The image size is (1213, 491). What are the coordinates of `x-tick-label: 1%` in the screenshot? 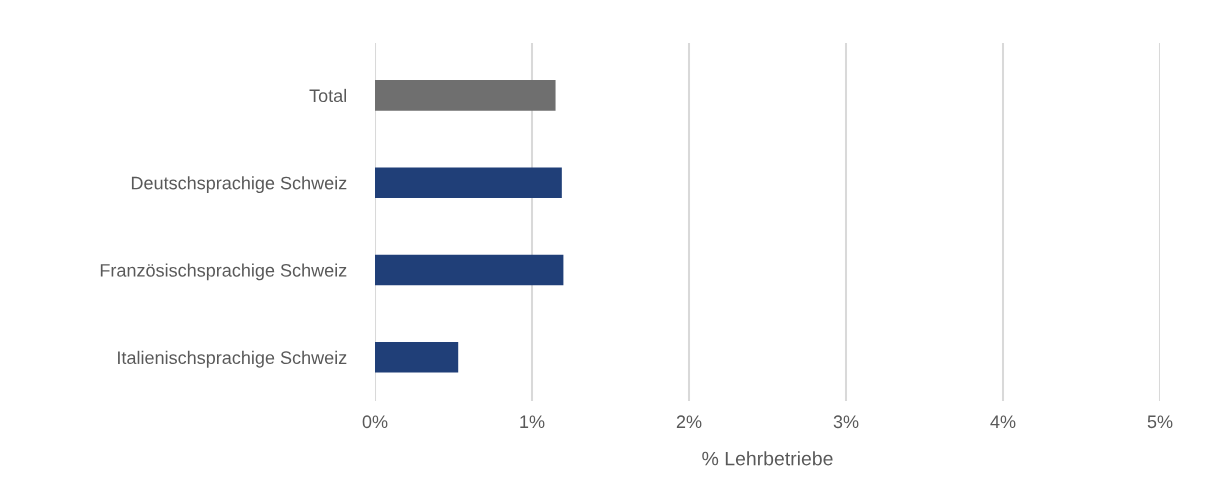 It's located at (532, 422).